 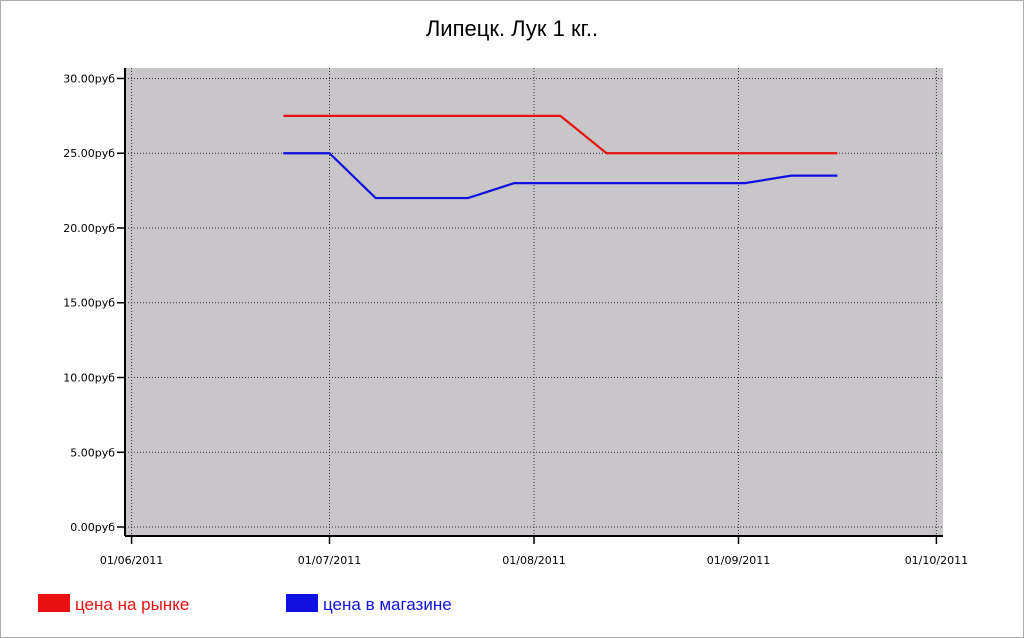 I want to click on y-tick-label: 15.00руб, so click(x=89, y=303).